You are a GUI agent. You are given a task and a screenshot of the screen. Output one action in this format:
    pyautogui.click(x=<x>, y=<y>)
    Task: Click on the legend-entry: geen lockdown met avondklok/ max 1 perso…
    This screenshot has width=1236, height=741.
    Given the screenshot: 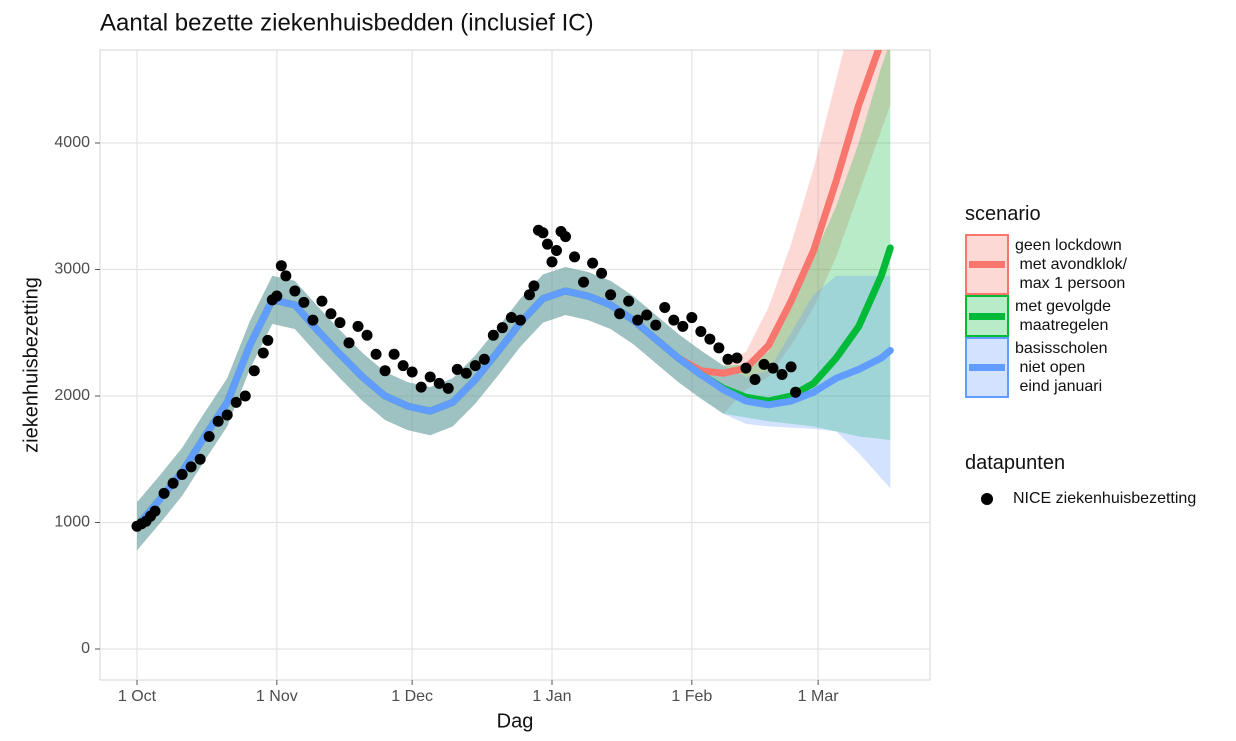 What is the action you would take?
    pyautogui.click(x=1046, y=264)
    